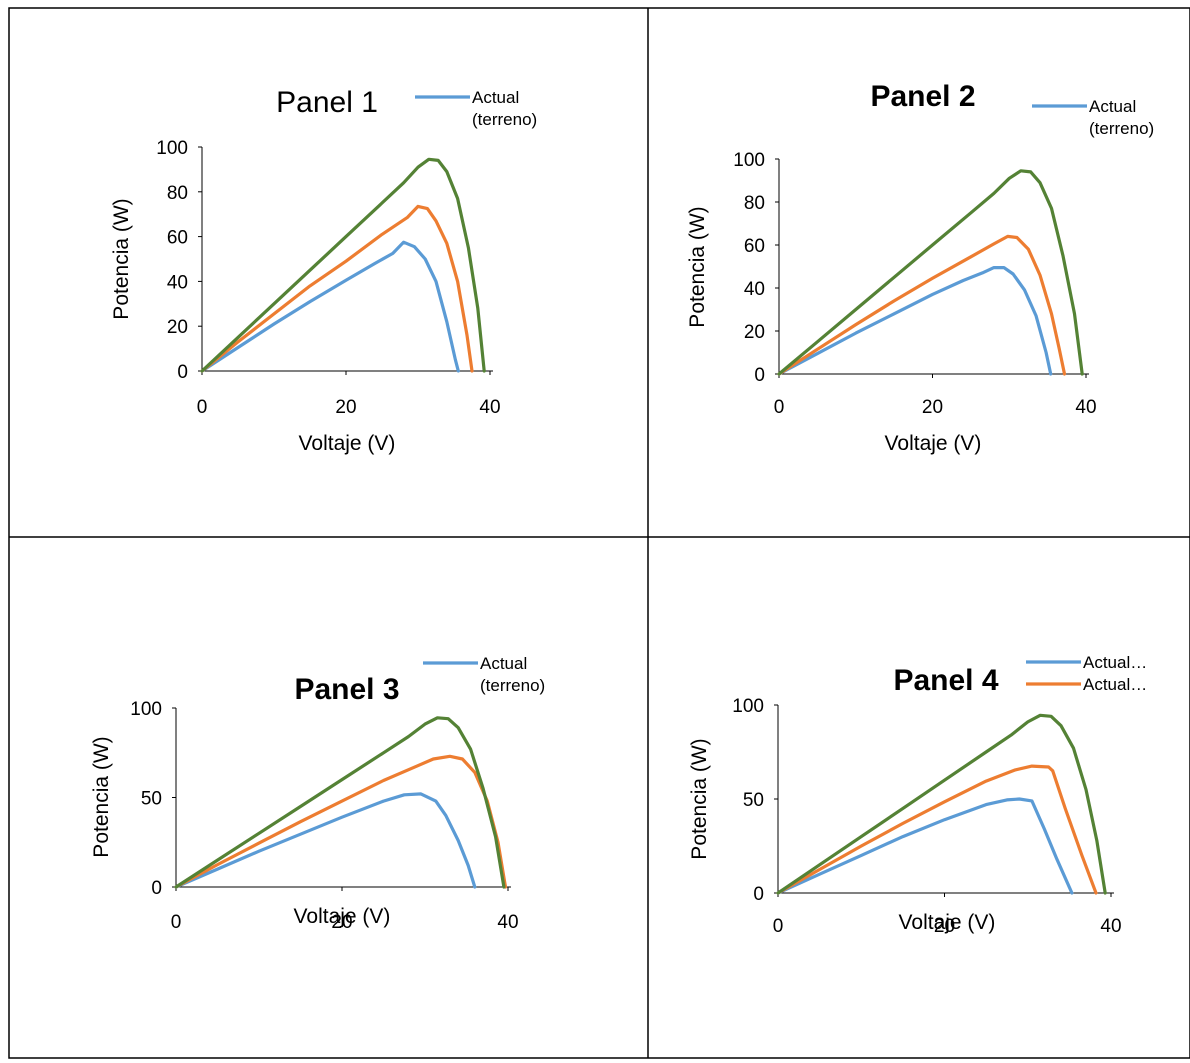  What do you see at coordinates (922, 96) in the screenshot?
I see `chart-title: Panel 2` at bounding box center [922, 96].